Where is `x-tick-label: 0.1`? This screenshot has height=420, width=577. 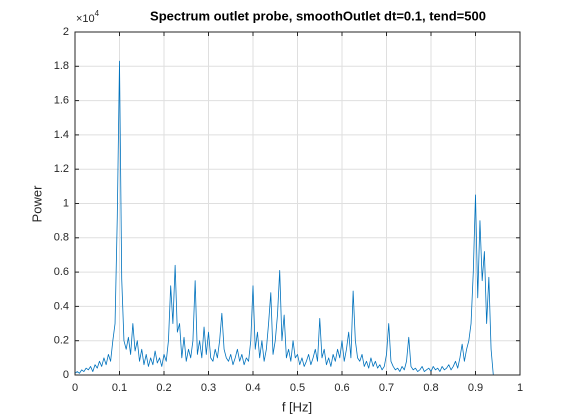 x-tick-label: 0.1 is located at coordinates (119, 388).